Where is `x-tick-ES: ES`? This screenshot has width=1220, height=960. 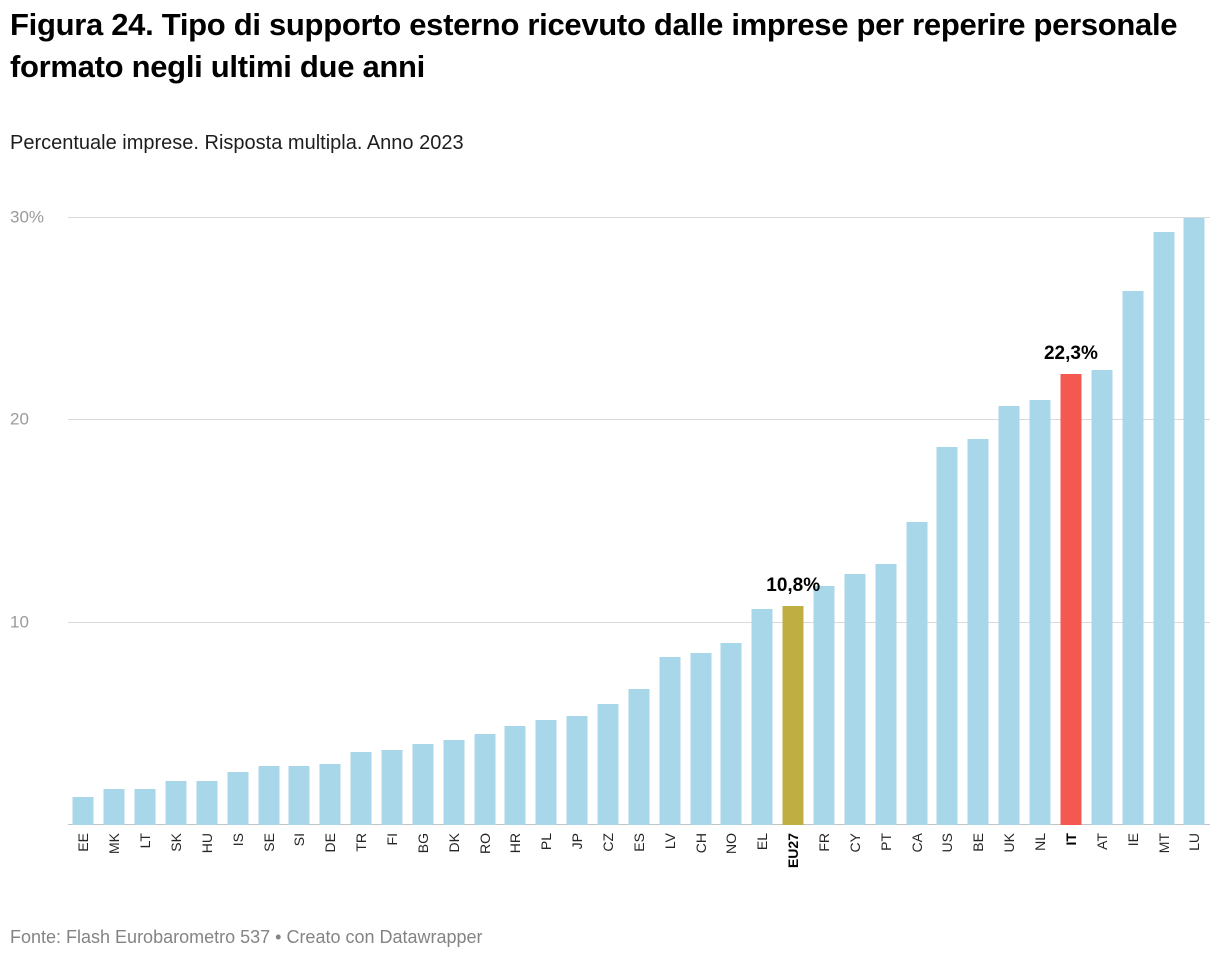 x-tick-ES: ES is located at coordinates (638, 870).